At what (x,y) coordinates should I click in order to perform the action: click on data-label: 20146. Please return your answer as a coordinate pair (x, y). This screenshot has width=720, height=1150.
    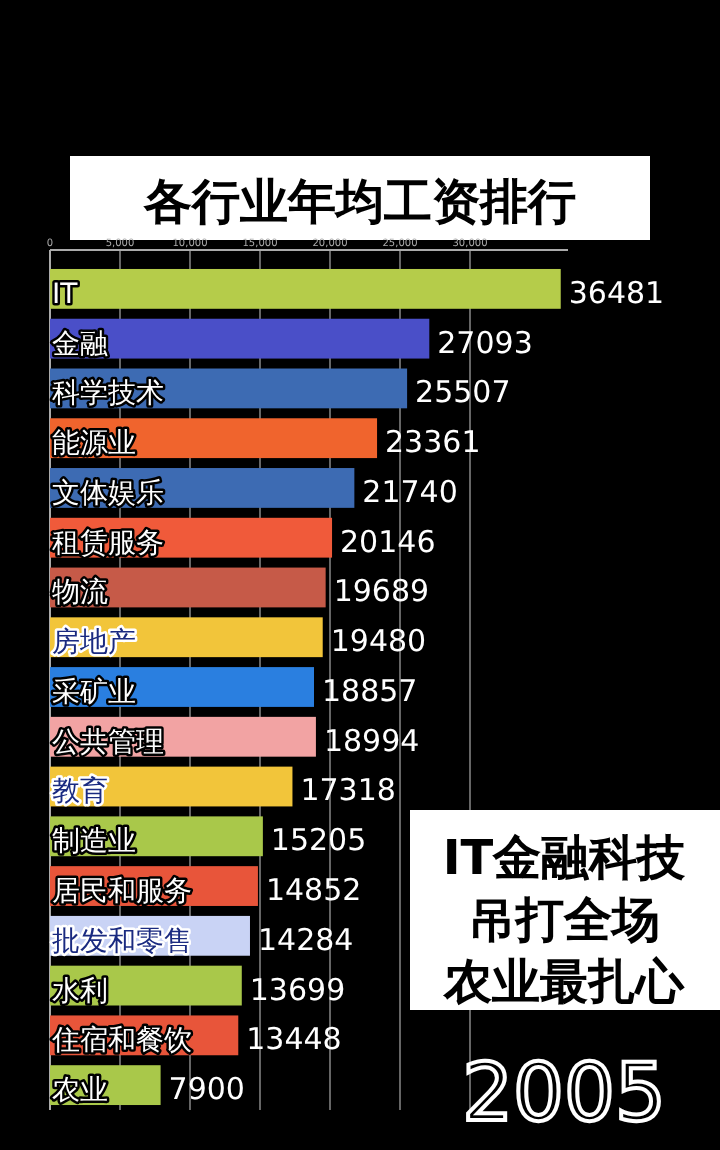
    Looking at the image, I should click on (388, 541).